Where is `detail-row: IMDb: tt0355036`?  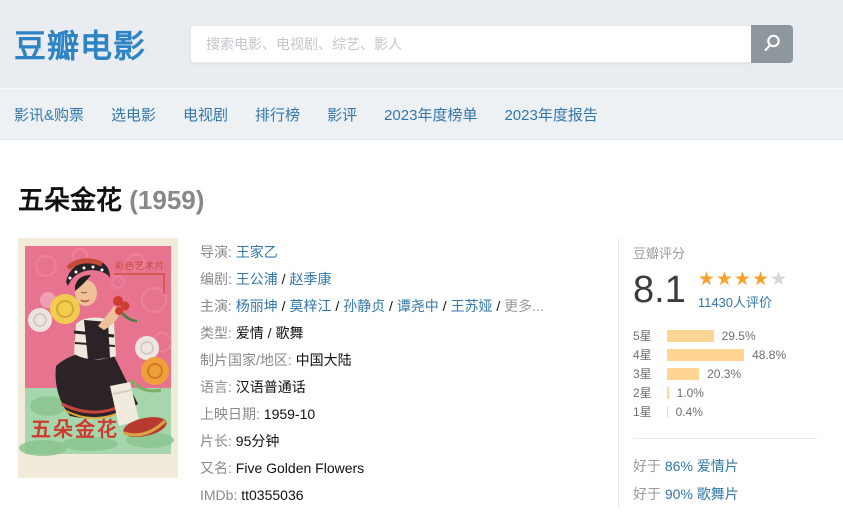
detail-row: IMDb: tt0355036 is located at coordinates (372, 495).